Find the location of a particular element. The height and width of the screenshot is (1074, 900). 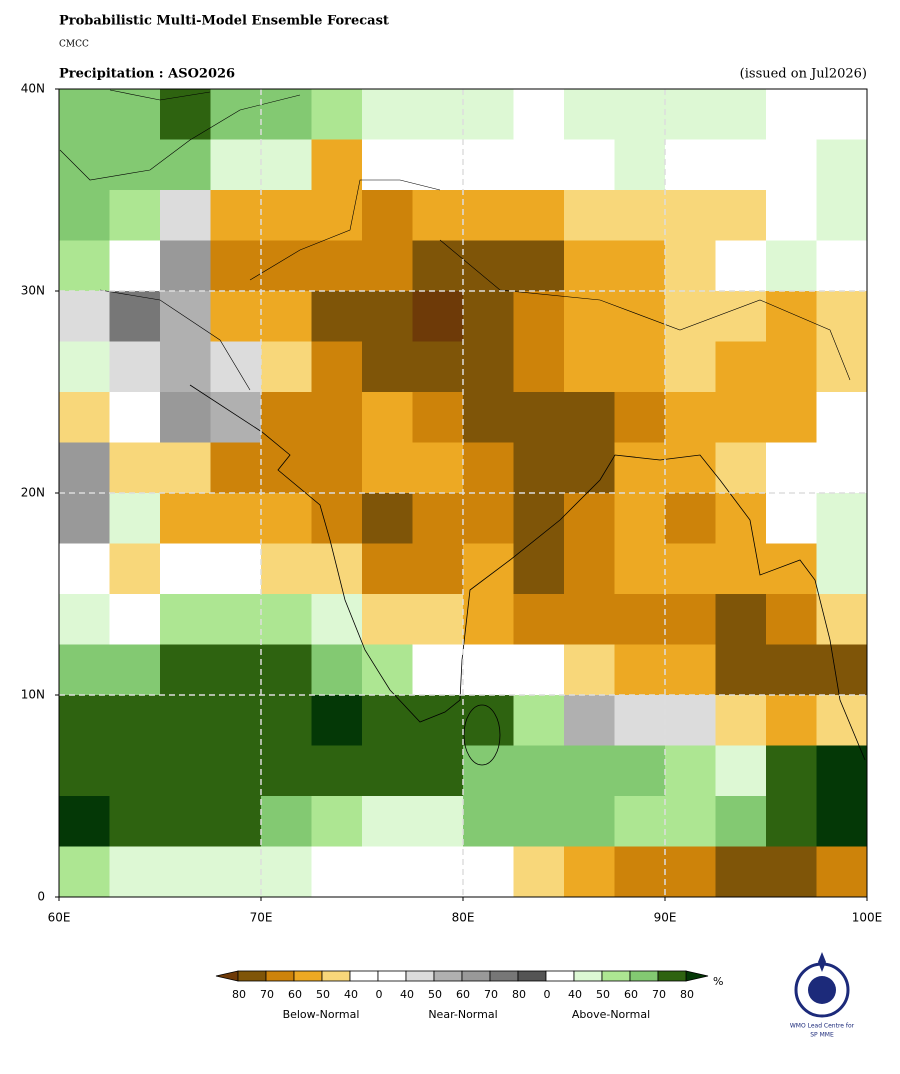

colorbar-group: Below-Normal is located at coordinates (321, 1014).